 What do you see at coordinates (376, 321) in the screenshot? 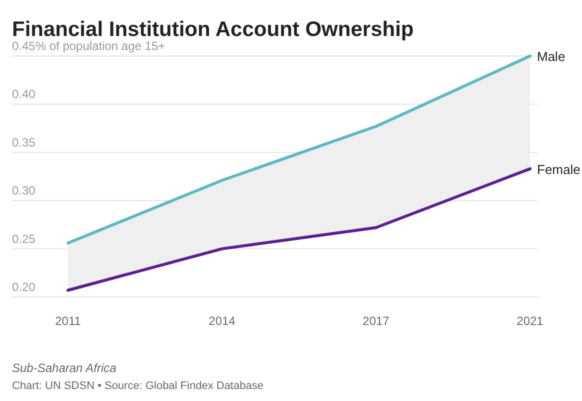
I see `x-tick-label: 2017` at bounding box center [376, 321].